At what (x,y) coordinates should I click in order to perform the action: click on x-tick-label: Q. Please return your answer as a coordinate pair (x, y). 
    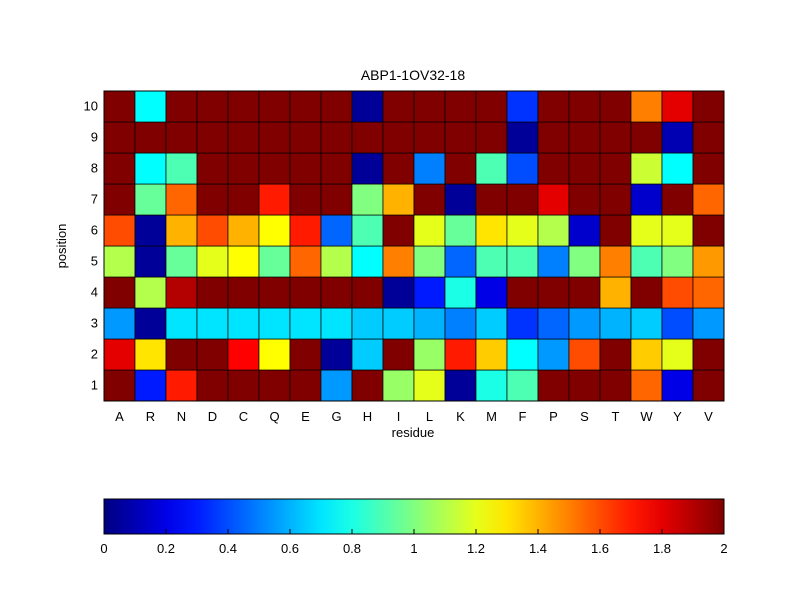
    Looking at the image, I should click on (274, 416).